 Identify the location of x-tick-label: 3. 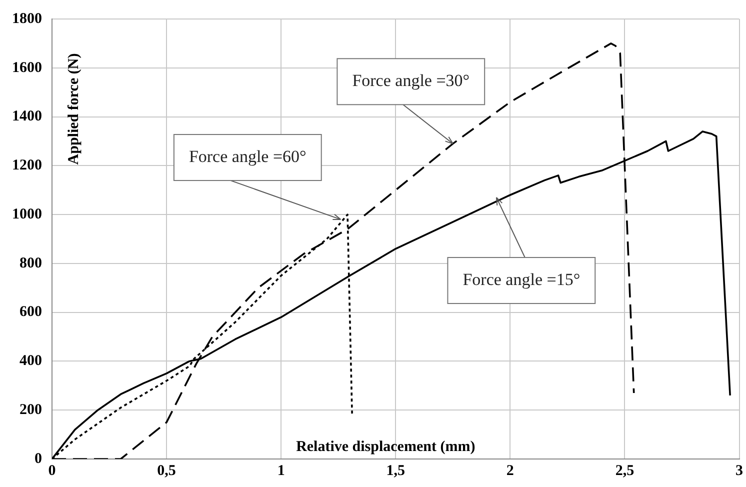
(739, 470).